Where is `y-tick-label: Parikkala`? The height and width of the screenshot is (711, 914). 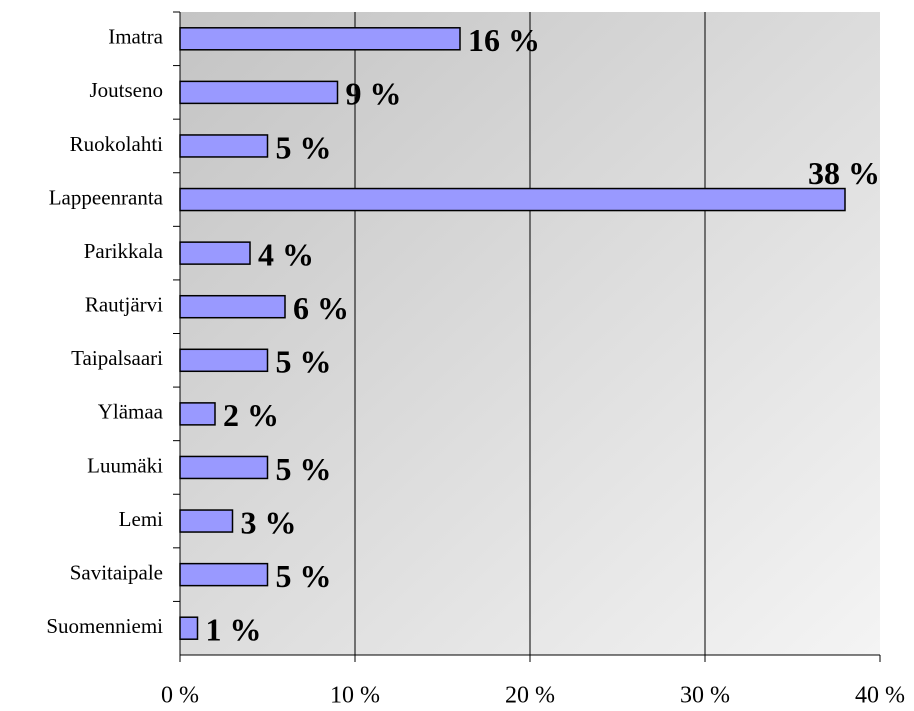 y-tick-label: Parikkala is located at coordinates (124, 251).